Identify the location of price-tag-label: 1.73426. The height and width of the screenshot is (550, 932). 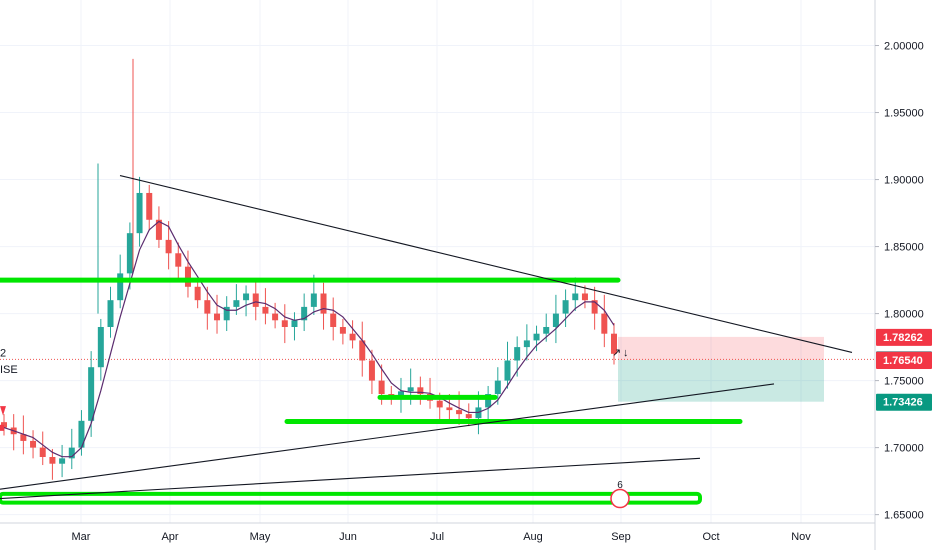
(903, 403).